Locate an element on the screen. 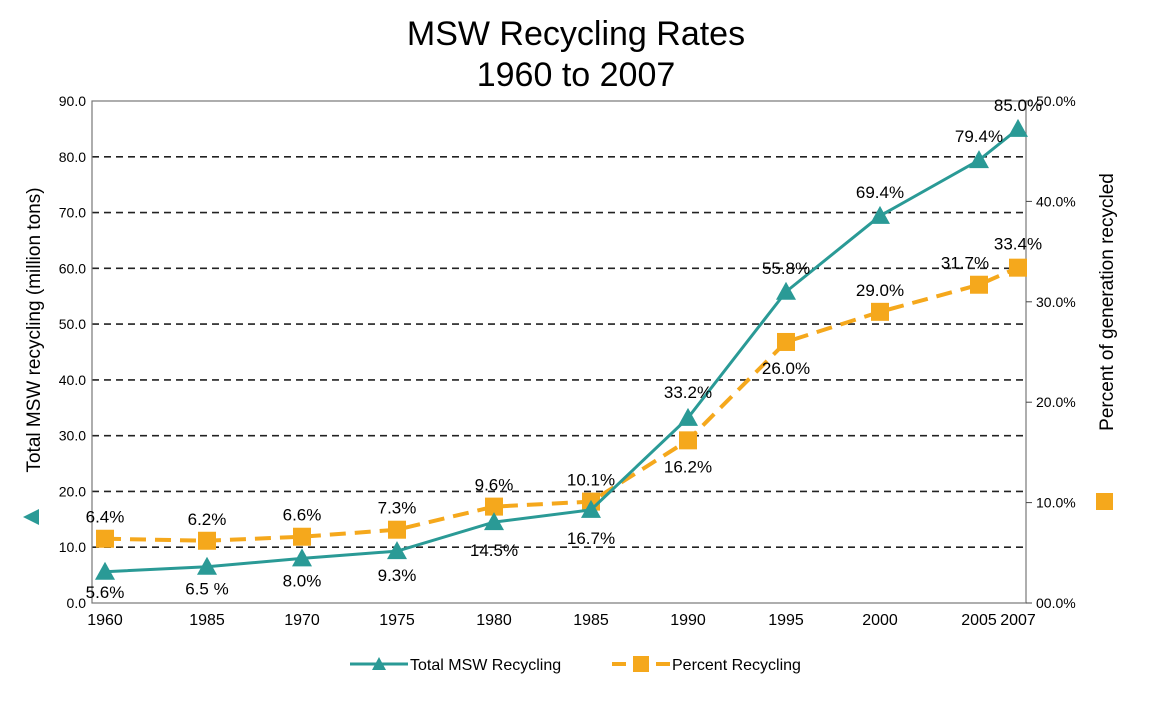  data-label-percent: 33.4% is located at coordinates (1018, 244).